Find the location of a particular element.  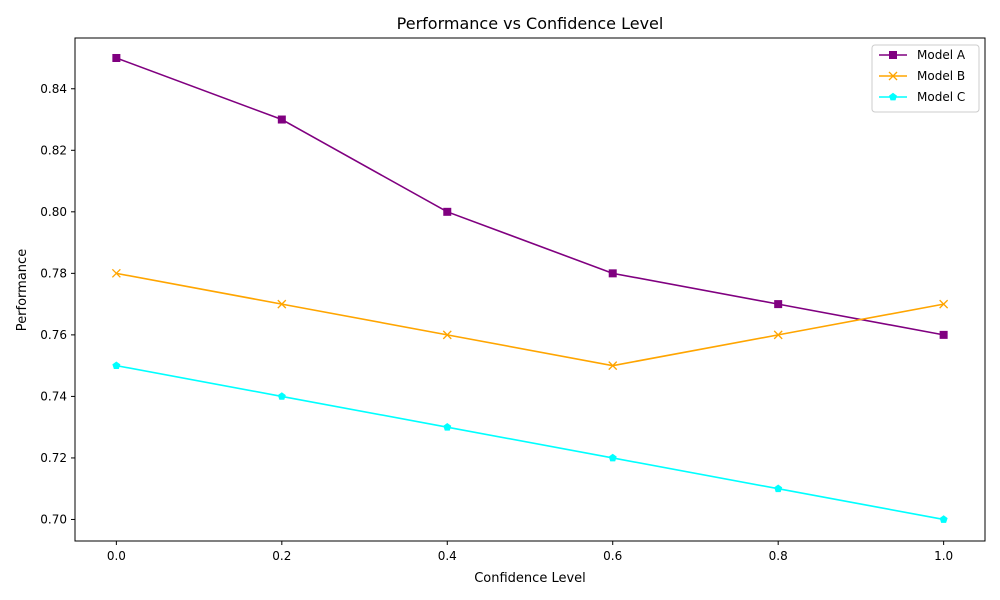

legend-label: Model C is located at coordinates (941, 97).